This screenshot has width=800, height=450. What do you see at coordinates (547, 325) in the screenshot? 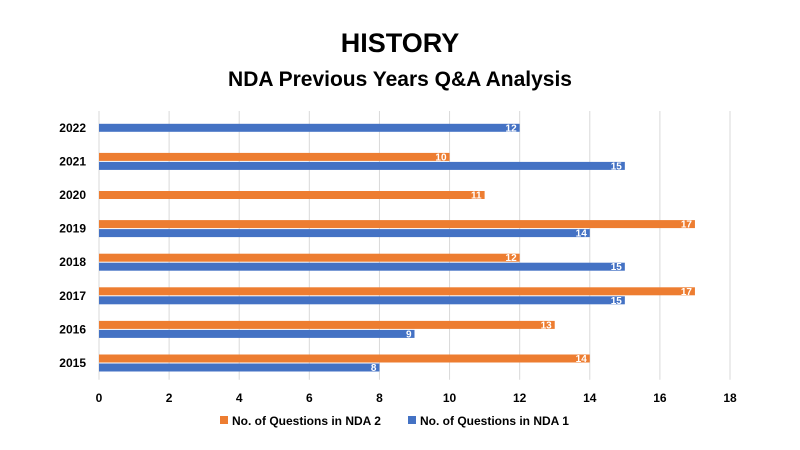
I see `data-label: 13` at bounding box center [547, 325].